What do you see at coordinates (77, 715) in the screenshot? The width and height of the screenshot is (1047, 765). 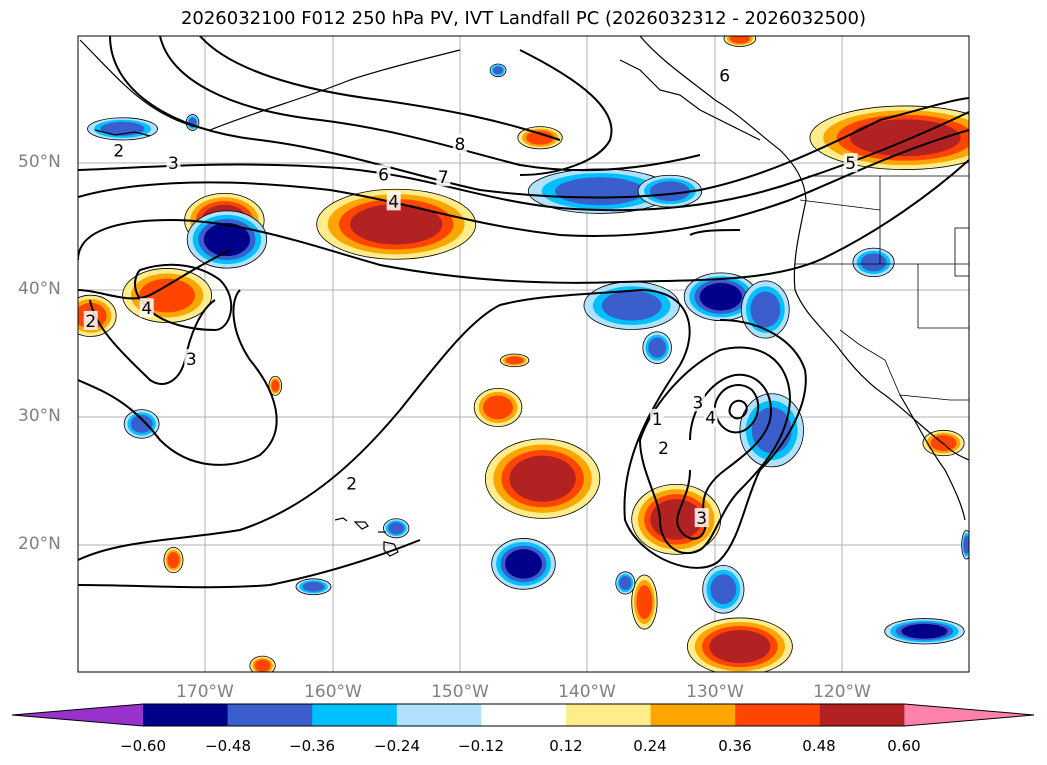 I see `colorbar-extend-min` at bounding box center [77, 715].